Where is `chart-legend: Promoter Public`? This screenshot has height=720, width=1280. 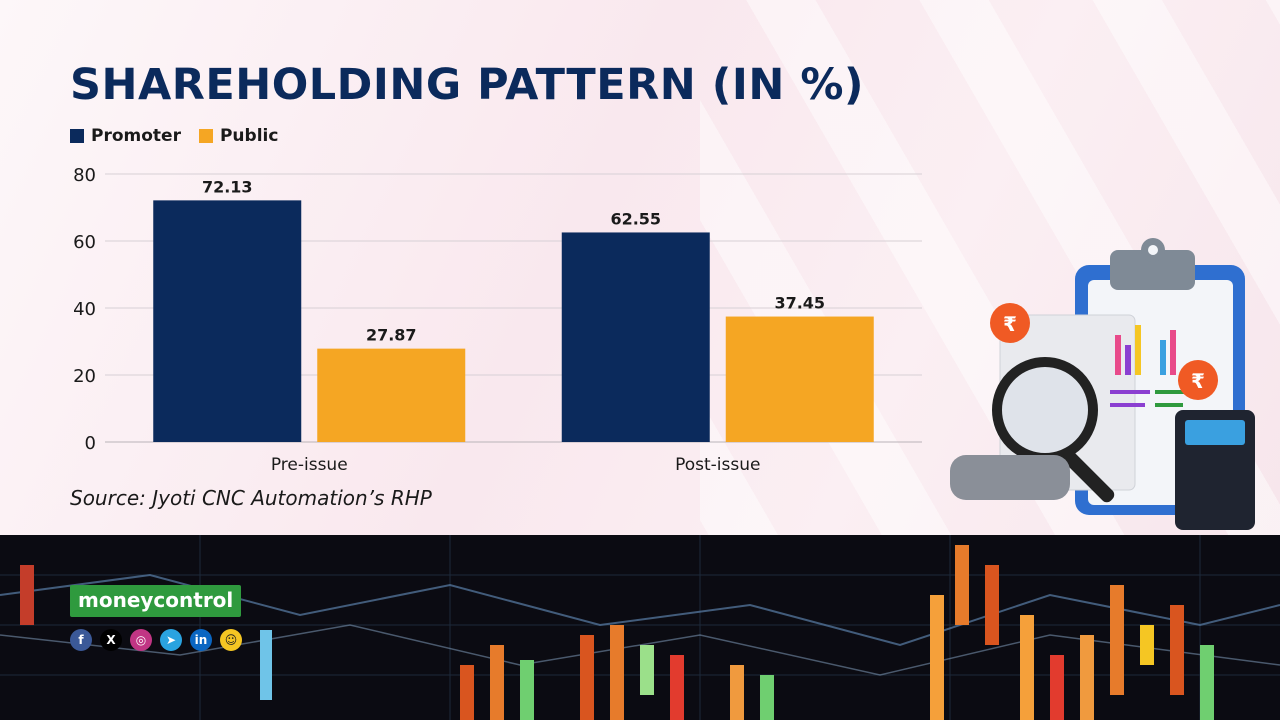
chart-legend: Promoter Public is located at coordinates (174, 136).